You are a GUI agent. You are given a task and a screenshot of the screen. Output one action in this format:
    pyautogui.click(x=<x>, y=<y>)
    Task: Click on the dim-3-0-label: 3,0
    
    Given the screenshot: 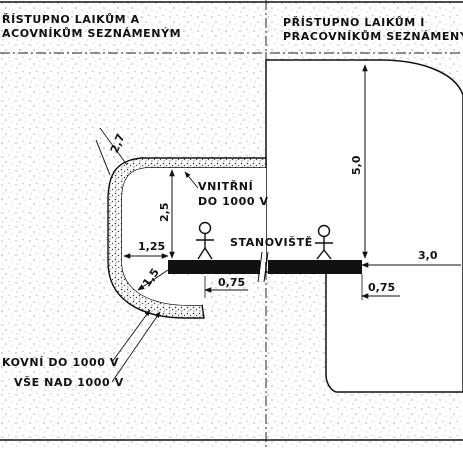 What is the action you would take?
    pyautogui.click(x=428, y=255)
    